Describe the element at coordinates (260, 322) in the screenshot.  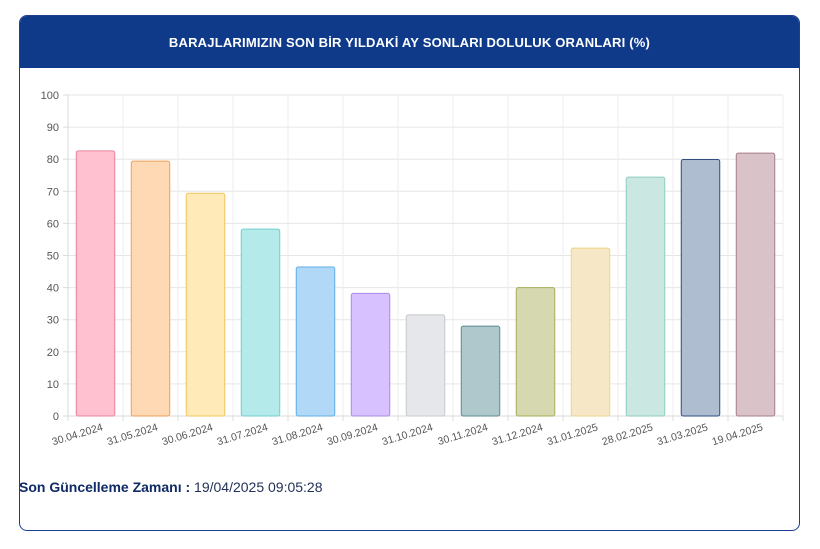
I see `bar-31.07.2024` at that location.